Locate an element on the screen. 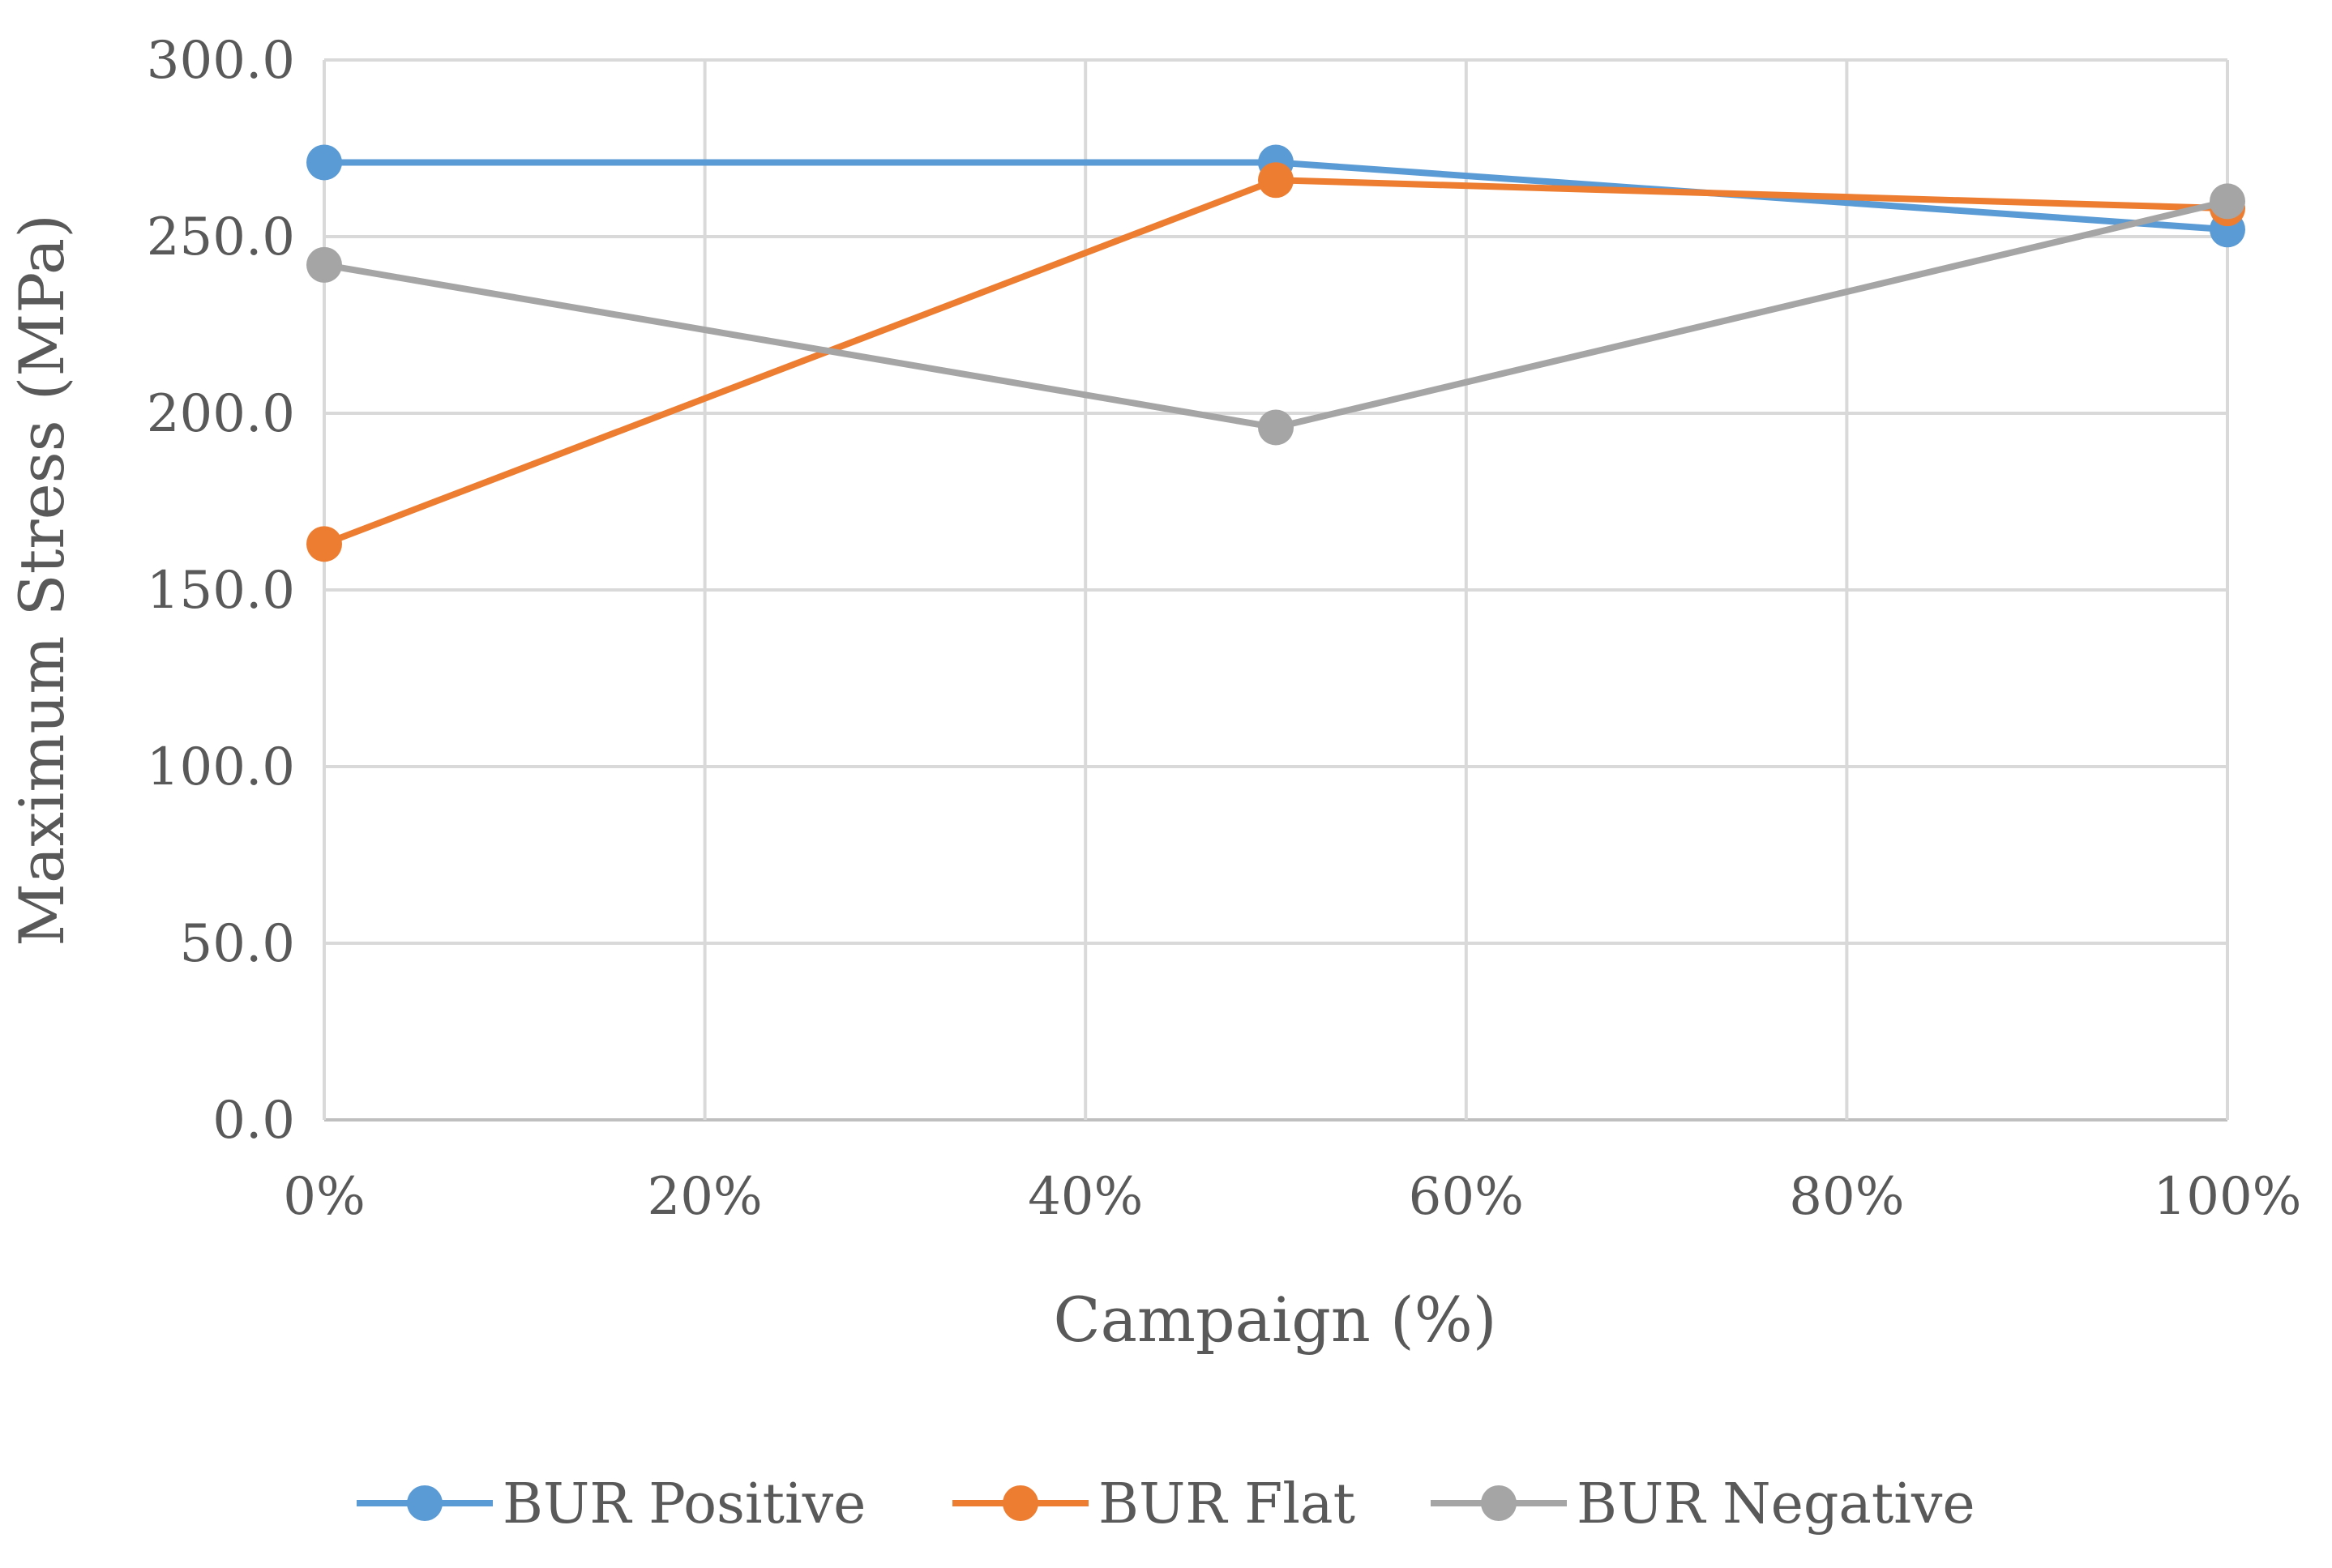  legend-label: BUR Positive is located at coordinates (684, 1504).